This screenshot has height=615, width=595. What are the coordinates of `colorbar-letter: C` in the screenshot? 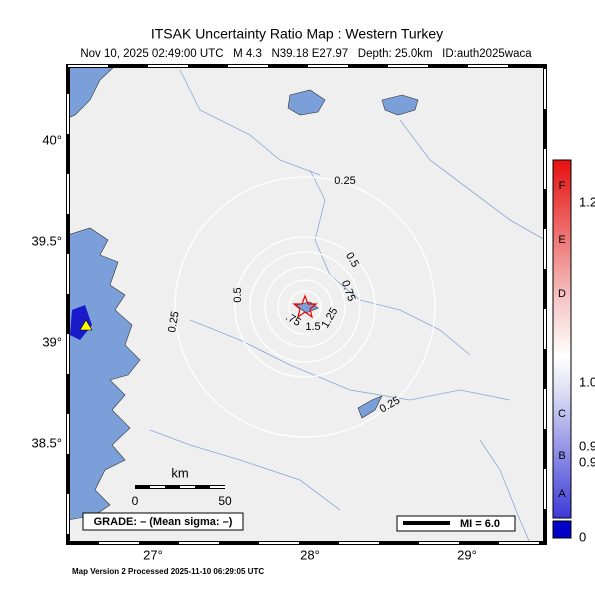 It's located at (562, 414).